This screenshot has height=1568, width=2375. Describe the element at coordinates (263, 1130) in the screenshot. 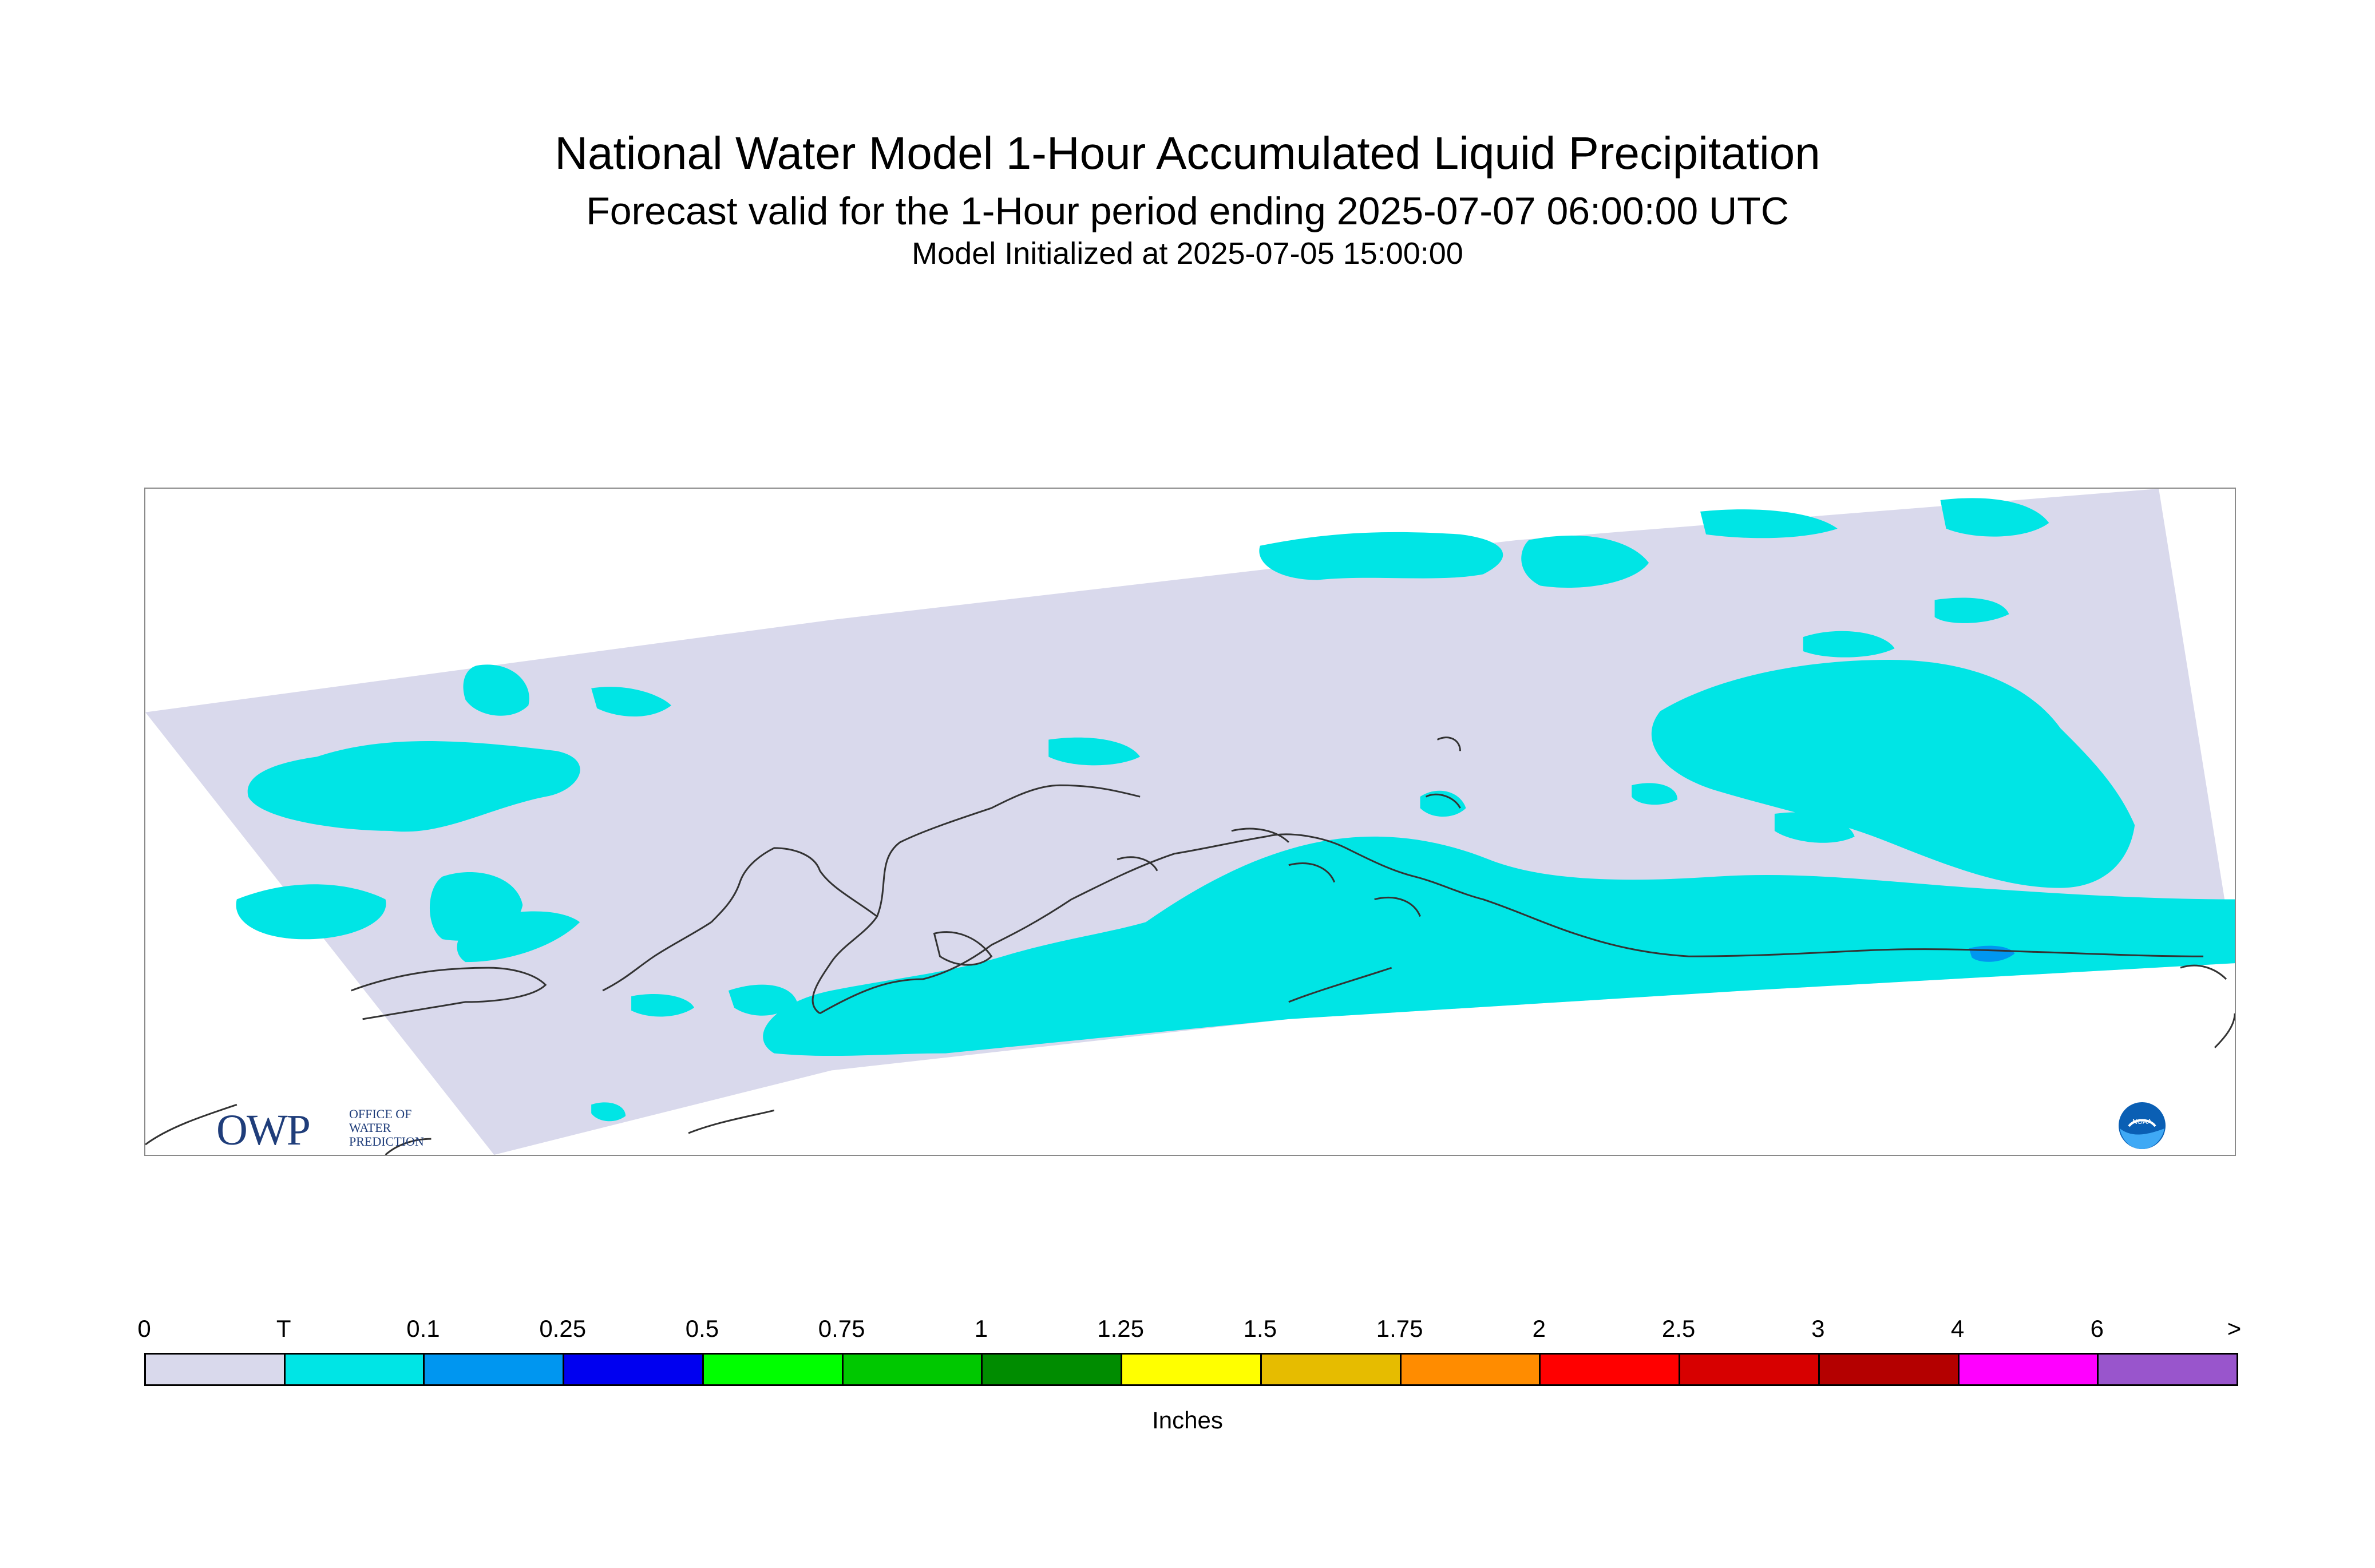

I see `owp-logo-mark: OWP` at that location.